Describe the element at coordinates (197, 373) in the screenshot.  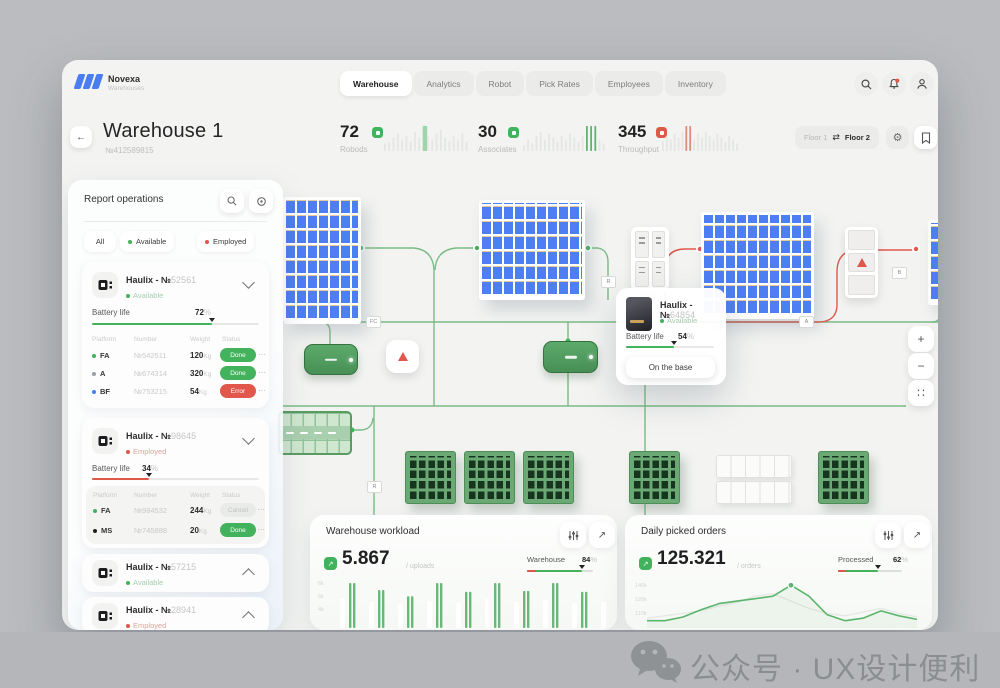
I see `cell-weight: 320` at that location.